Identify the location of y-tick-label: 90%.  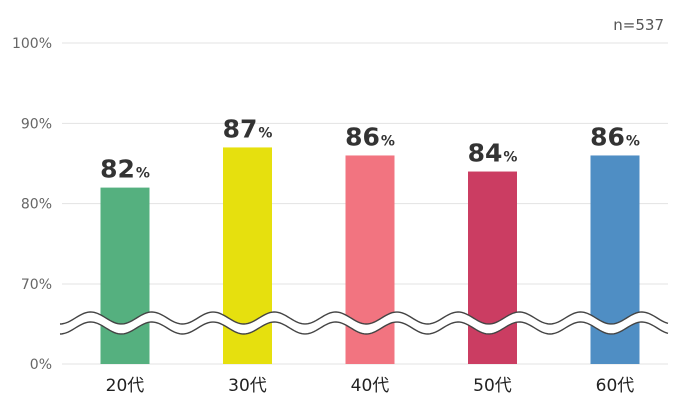
(36, 124).